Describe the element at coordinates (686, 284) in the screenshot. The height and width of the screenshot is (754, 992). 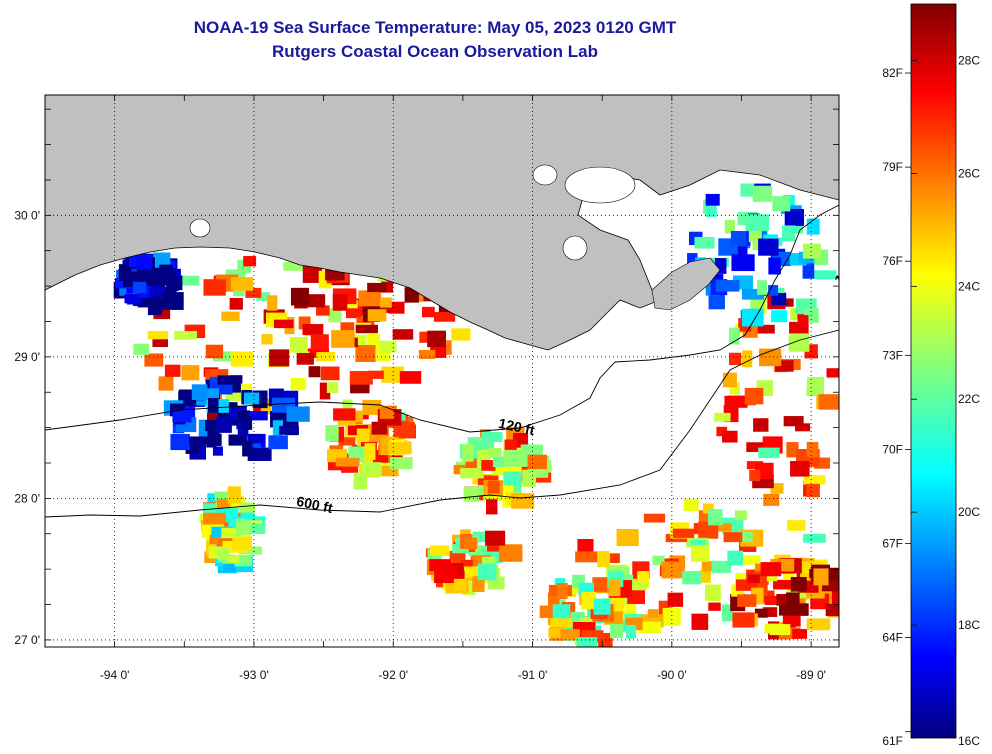
I see `river-delta-lobe` at that location.